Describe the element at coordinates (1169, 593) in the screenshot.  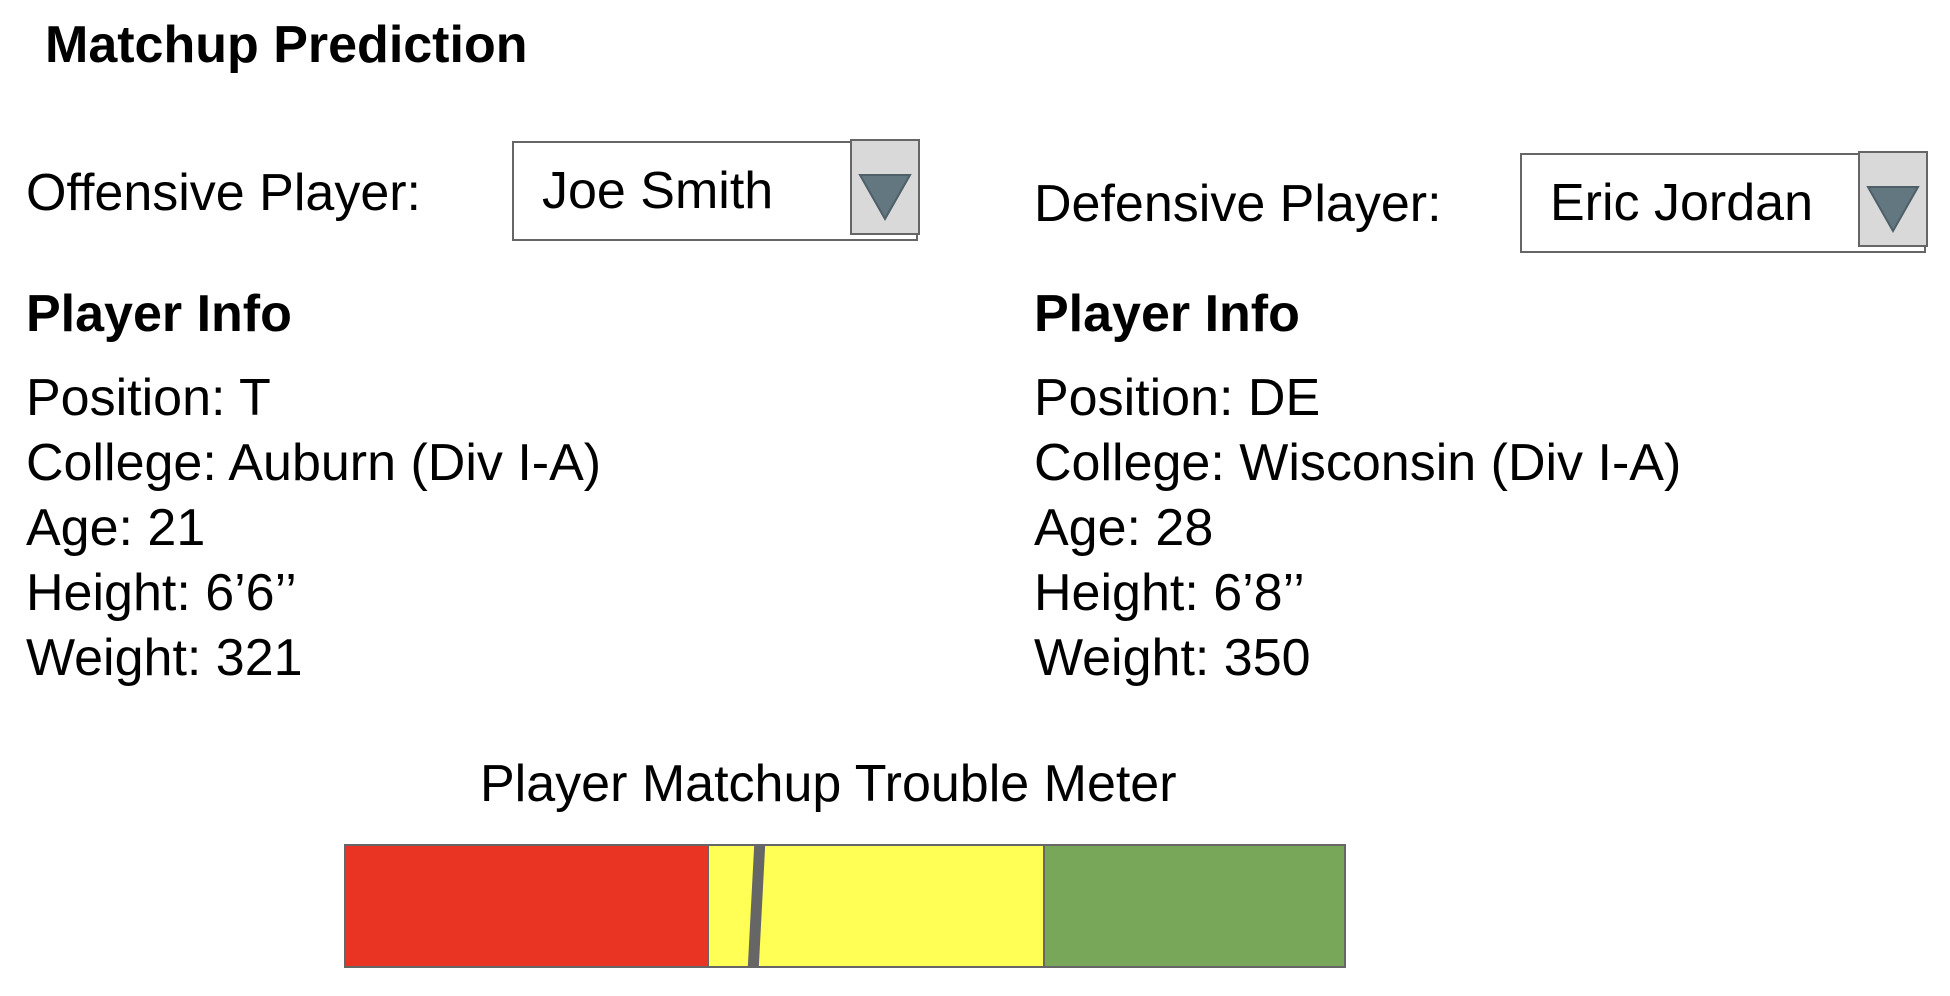
I see `defensive-height: Height: 6’8’’` at that location.